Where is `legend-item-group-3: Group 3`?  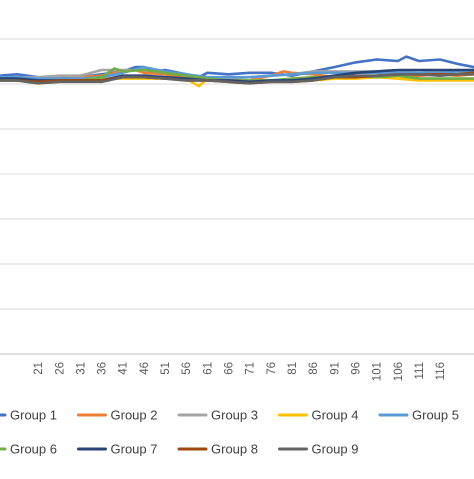 legend-item-group-3: Group 3 is located at coordinates (217, 415).